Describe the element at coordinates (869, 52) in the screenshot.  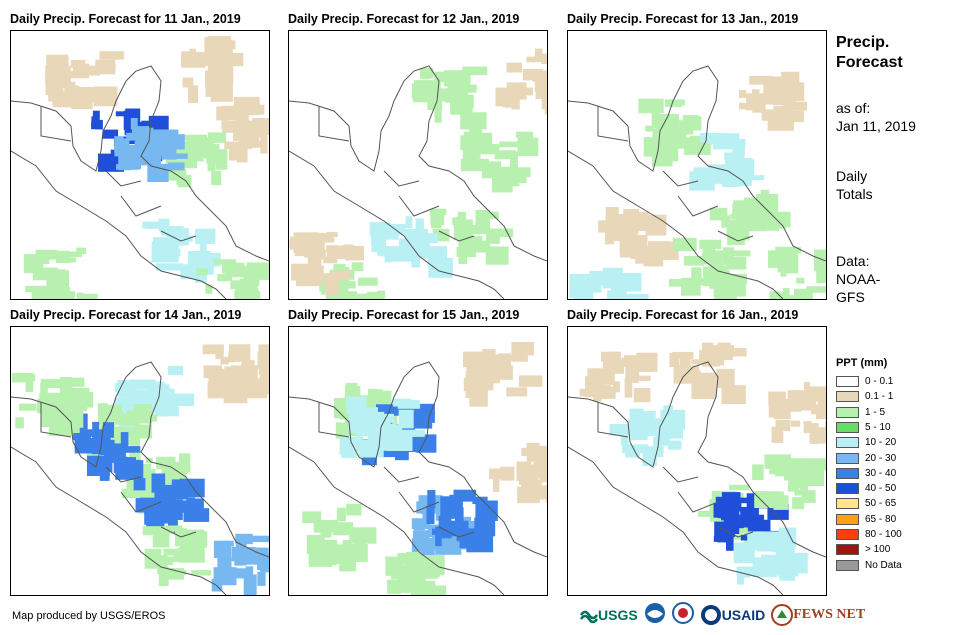
I see `side-title: Precip. Forecast` at that location.